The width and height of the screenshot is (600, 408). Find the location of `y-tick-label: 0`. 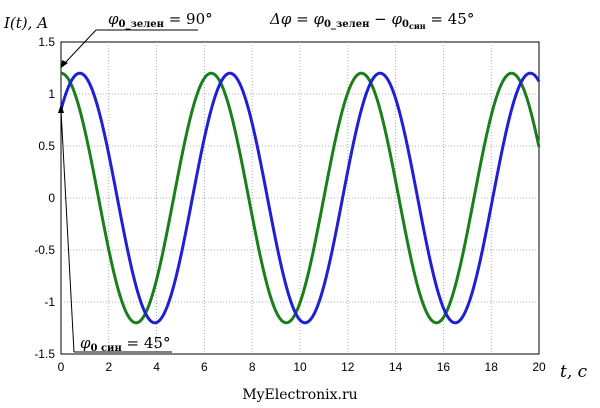

y-tick-label: 0 is located at coordinates (51, 198).